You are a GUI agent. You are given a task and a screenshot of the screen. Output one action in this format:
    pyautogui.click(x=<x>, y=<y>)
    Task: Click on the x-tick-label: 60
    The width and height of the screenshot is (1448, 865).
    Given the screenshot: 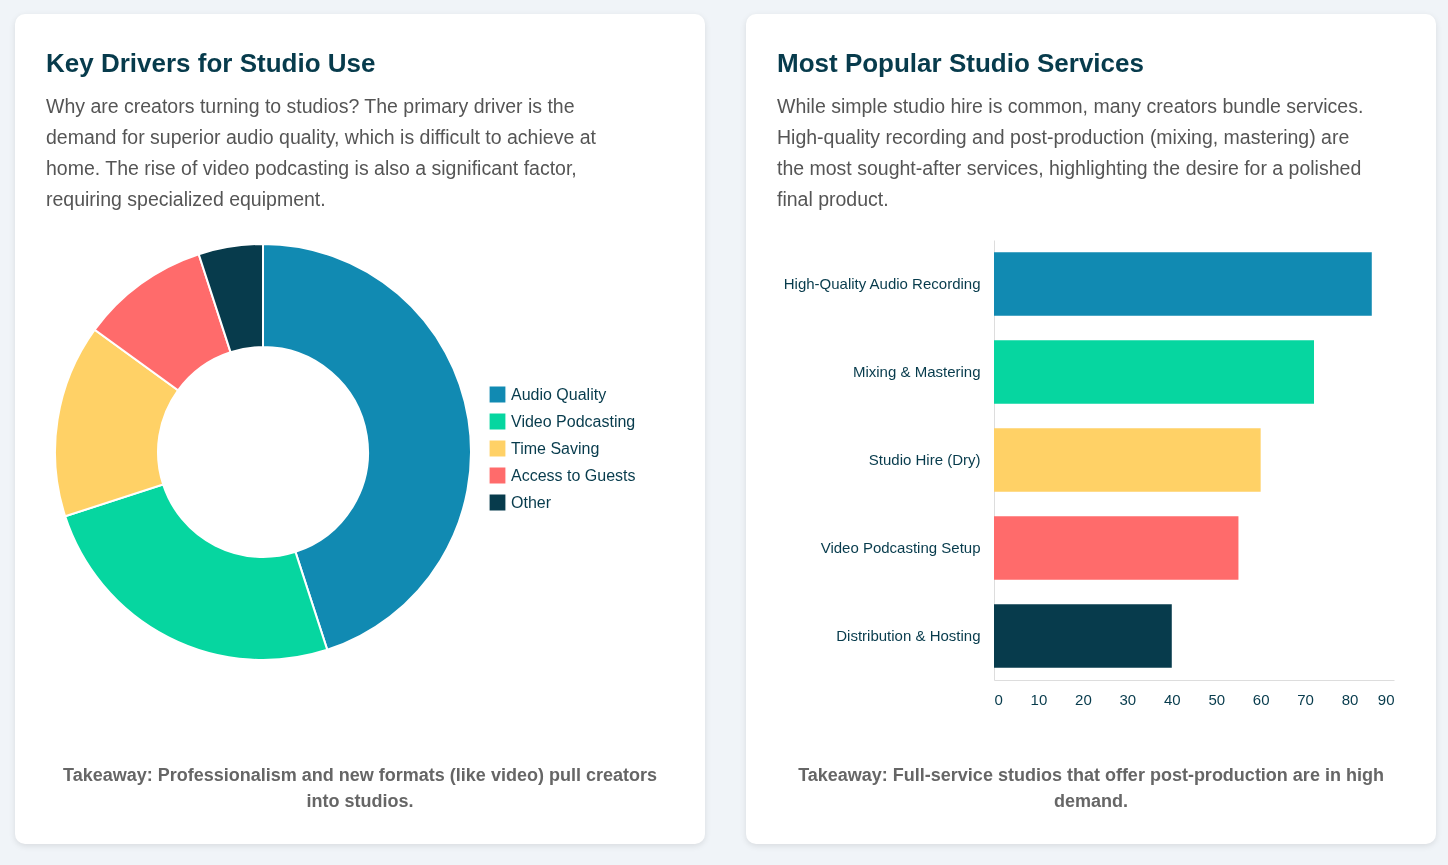 What is the action you would take?
    pyautogui.click(x=1261, y=699)
    